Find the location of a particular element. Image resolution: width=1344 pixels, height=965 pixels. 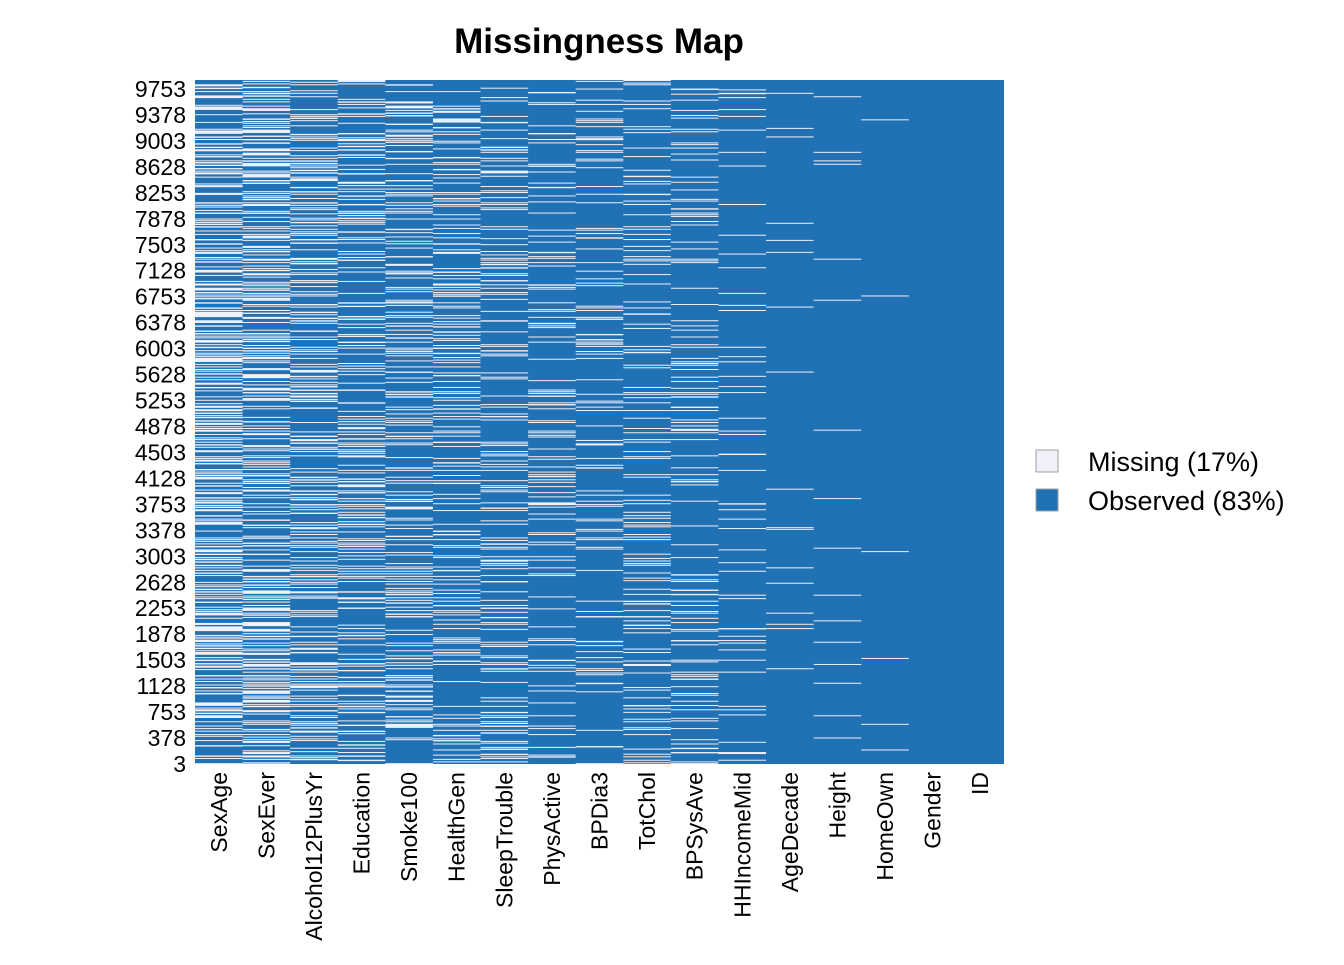

x-tick-label: Education is located at coordinates (362, 823).